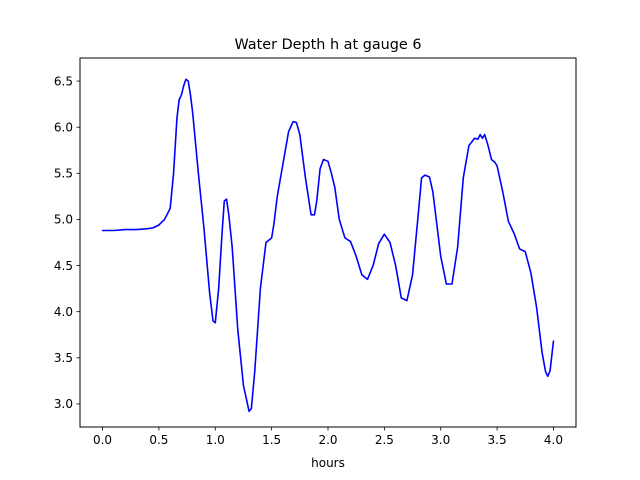 This screenshot has height=480, width=640. What do you see at coordinates (271, 440) in the screenshot?
I see `x-tick-label: 1.5` at bounding box center [271, 440].